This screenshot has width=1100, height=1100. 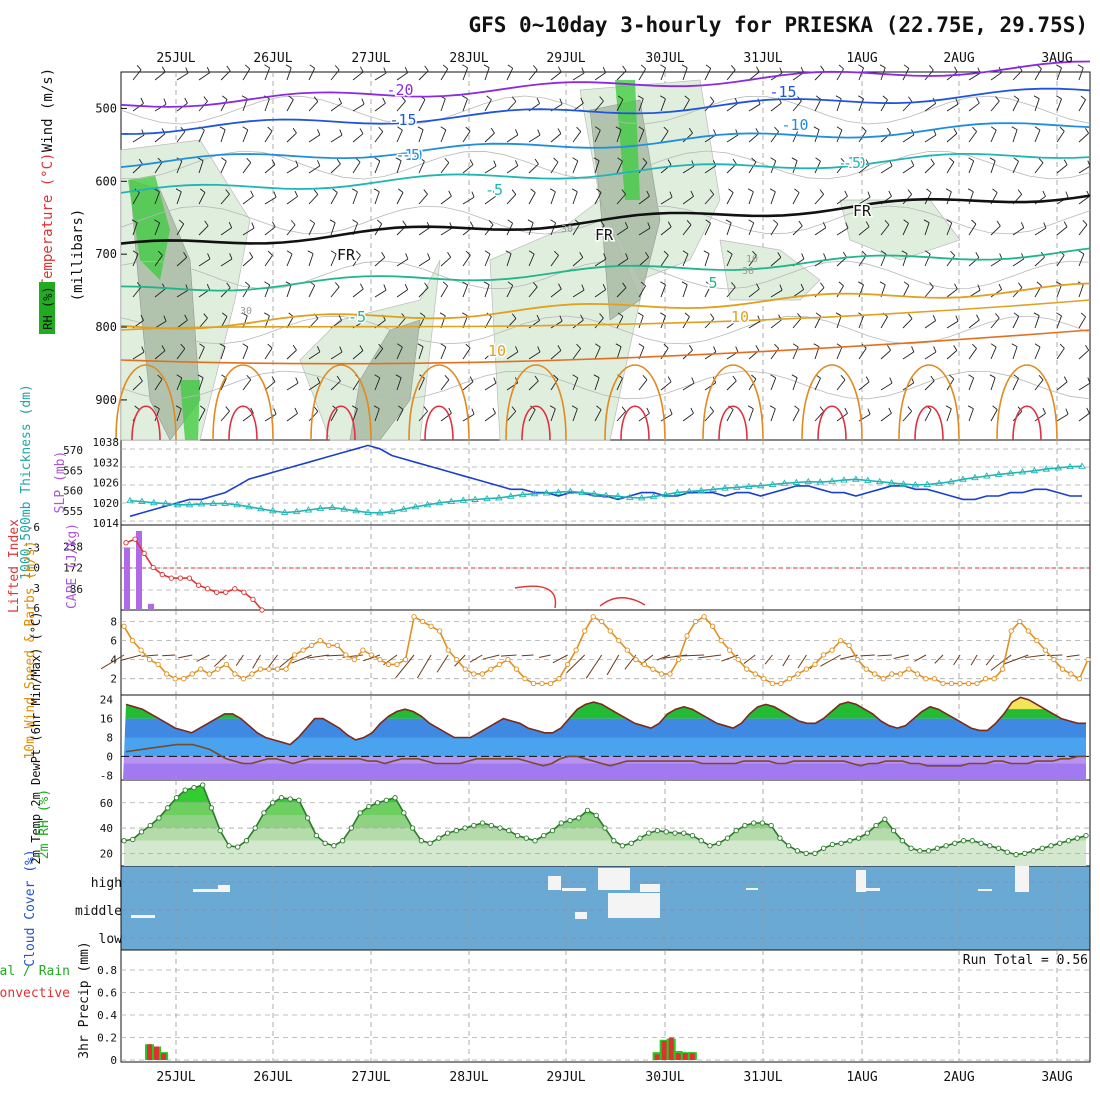 I want to click on isotherm-surface-warm, so click(x=733, y=402).